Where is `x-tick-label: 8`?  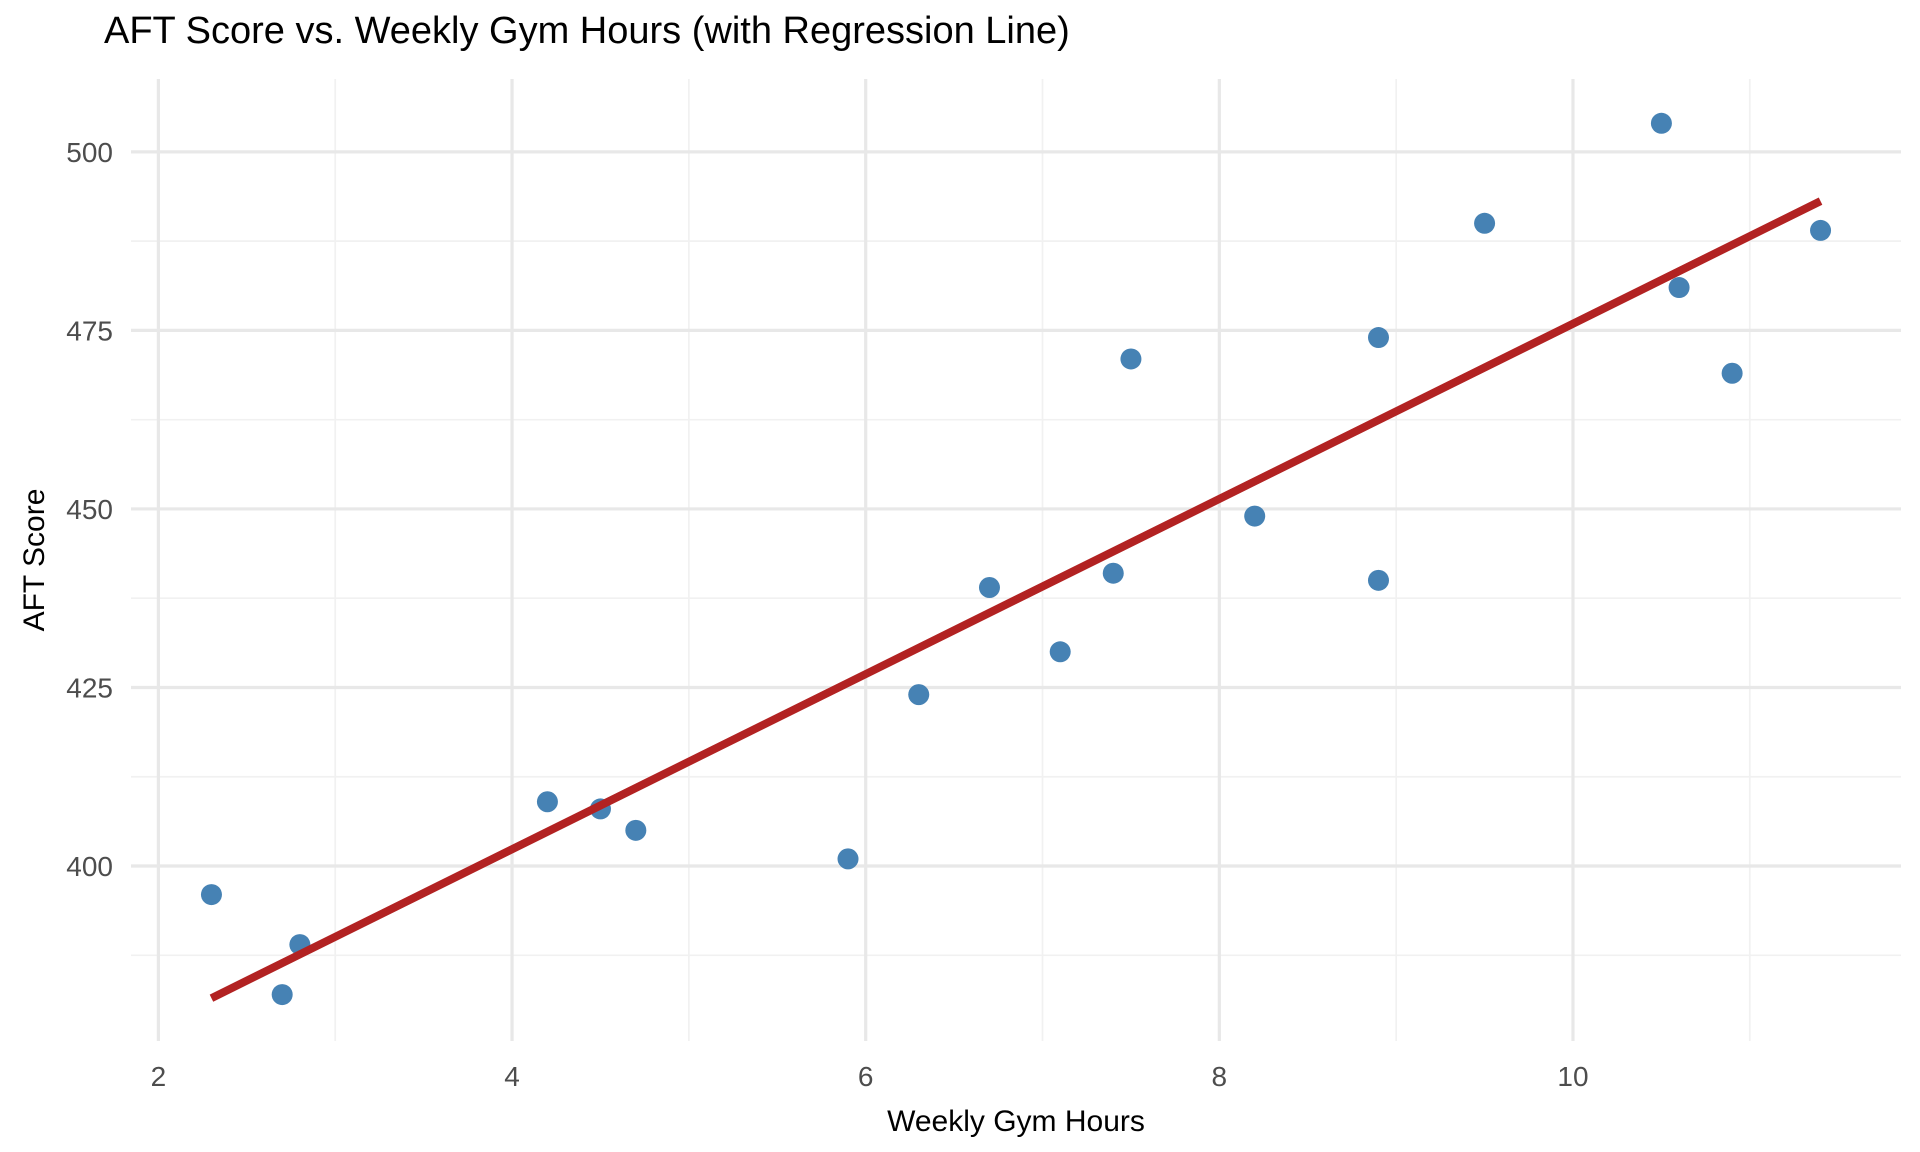 x-tick-label: 8 is located at coordinates (1220, 1076).